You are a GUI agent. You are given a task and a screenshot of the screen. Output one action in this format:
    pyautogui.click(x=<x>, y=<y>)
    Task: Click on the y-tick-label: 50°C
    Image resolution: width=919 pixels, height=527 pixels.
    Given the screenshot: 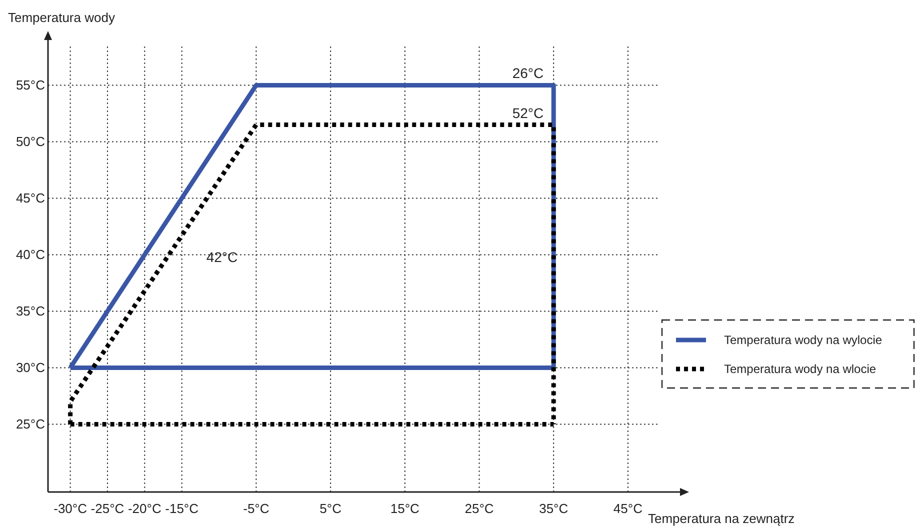 What is the action you would take?
    pyautogui.click(x=30, y=141)
    